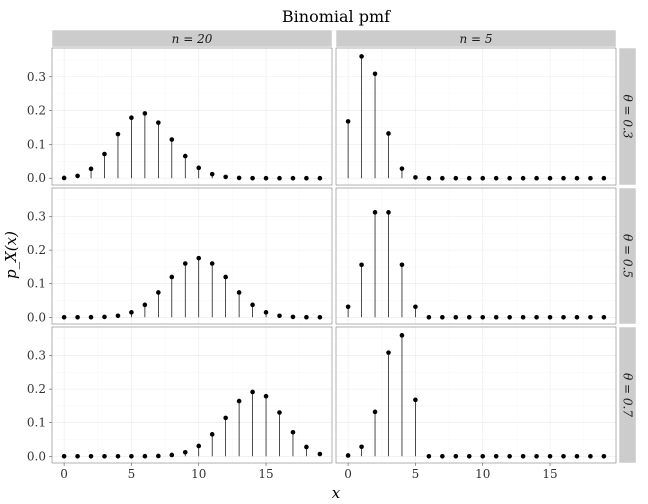 The image size is (648, 504). I want to click on column-strip-label: n = 20, so click(192, 39).